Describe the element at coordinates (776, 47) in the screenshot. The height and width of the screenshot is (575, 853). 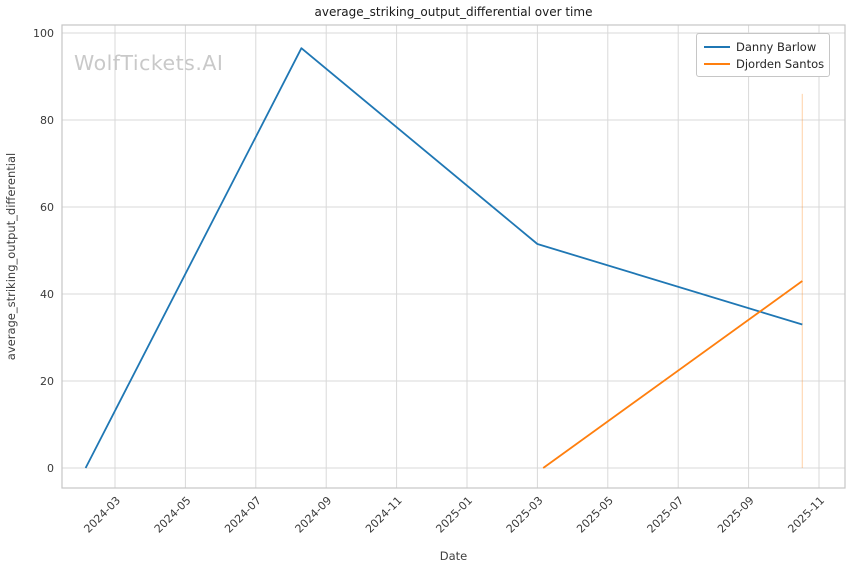
I see `legend-label-danny-barlow: Danny Barlow` at that location.